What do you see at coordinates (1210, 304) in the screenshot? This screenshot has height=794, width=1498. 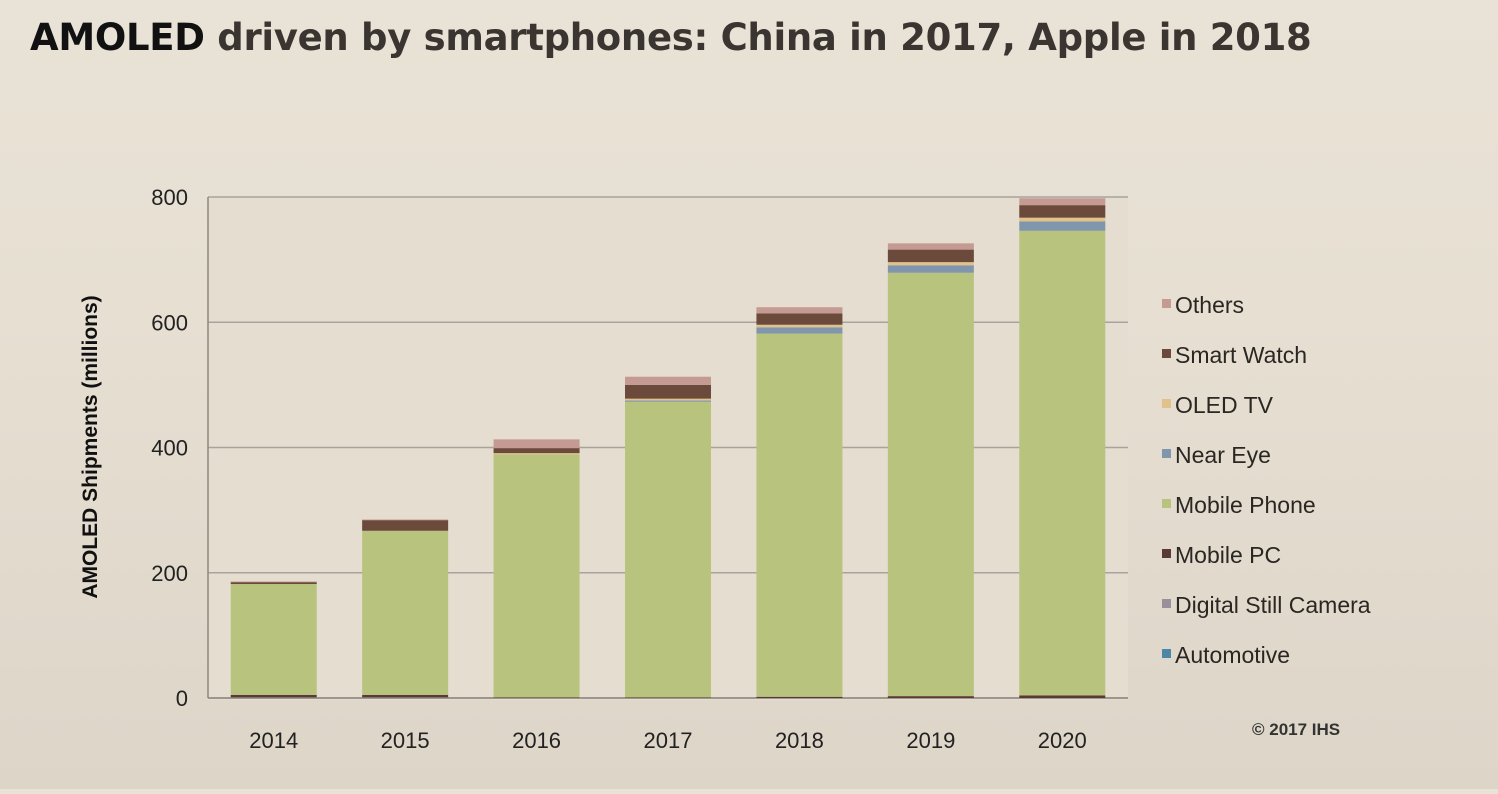 I see `legend-label: Others` at bounding box center [1210, 304].